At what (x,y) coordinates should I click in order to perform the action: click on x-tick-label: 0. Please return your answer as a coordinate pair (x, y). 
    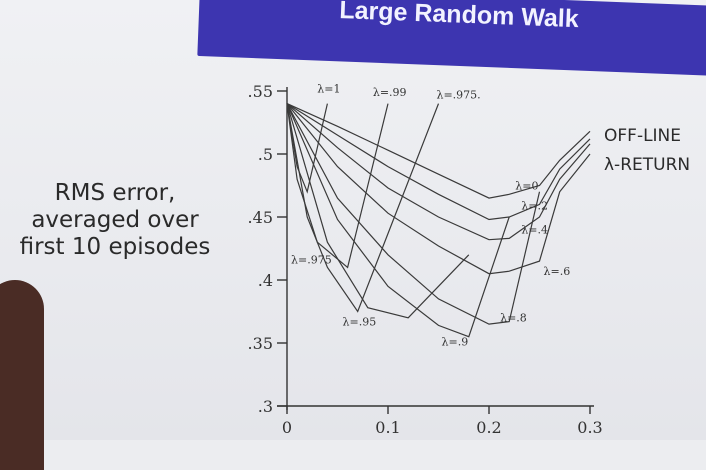
    Looking at the image, I should click on (287, 427).